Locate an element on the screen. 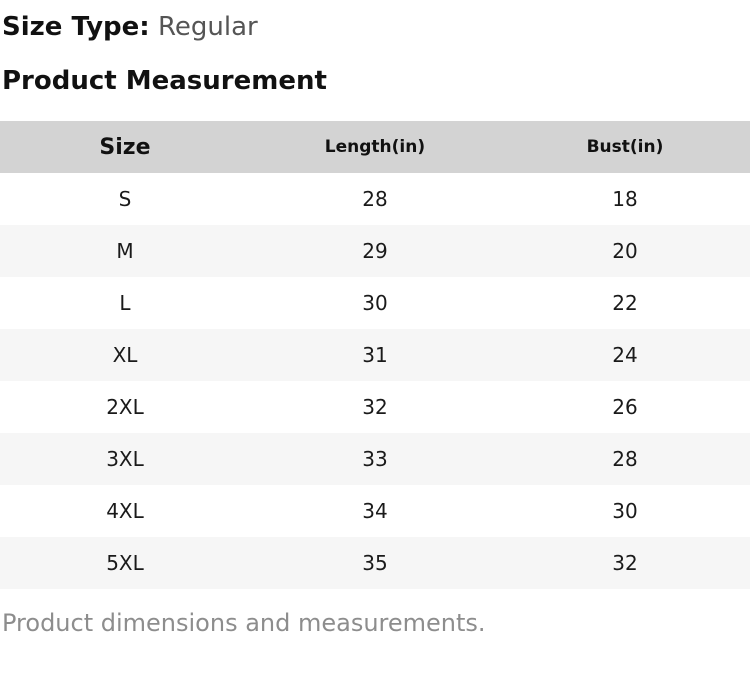 This screenshot has width=750, height=674. table-row: 4XL 34 30 is located at coordinates (375, 511).